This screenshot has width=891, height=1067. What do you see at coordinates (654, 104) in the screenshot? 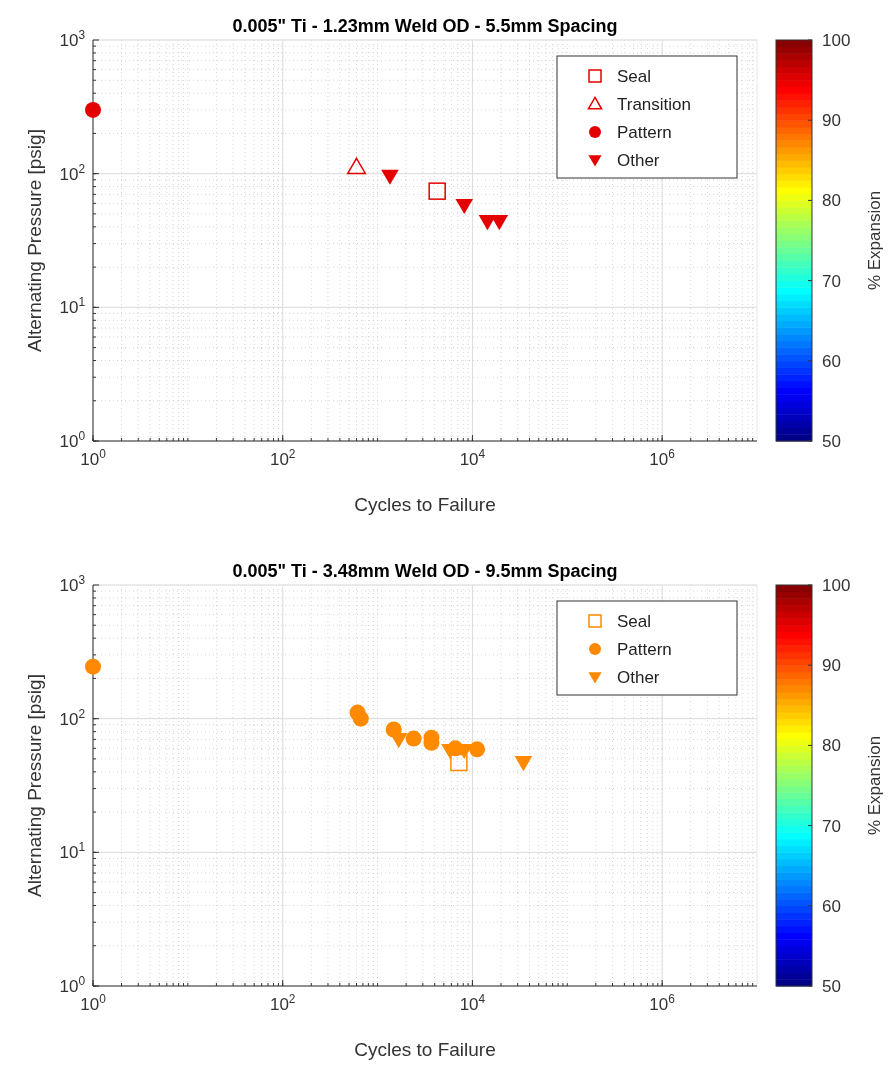
I see `legend-label: Transition` at bounding box center [654, 104].